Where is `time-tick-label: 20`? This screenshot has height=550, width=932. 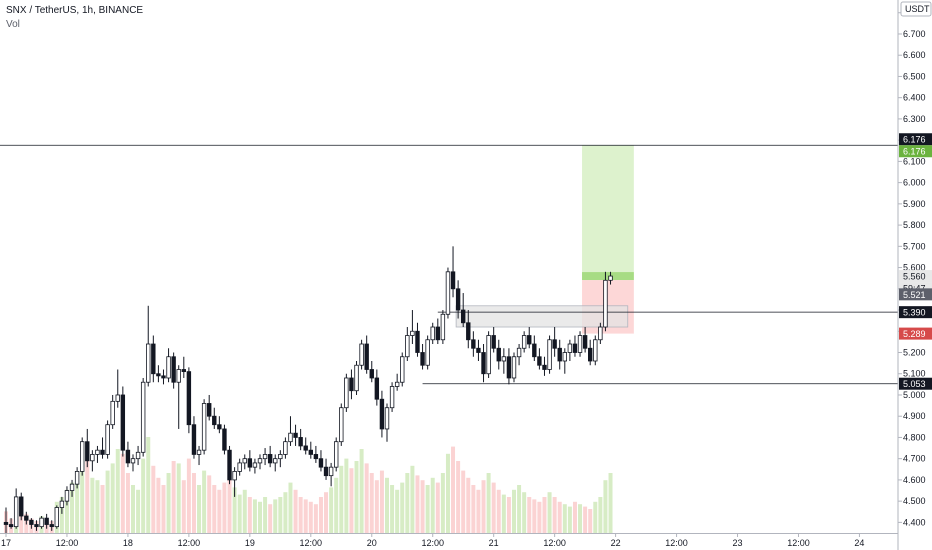
time-tick-label: 20 is located at coordinates (372, 543).